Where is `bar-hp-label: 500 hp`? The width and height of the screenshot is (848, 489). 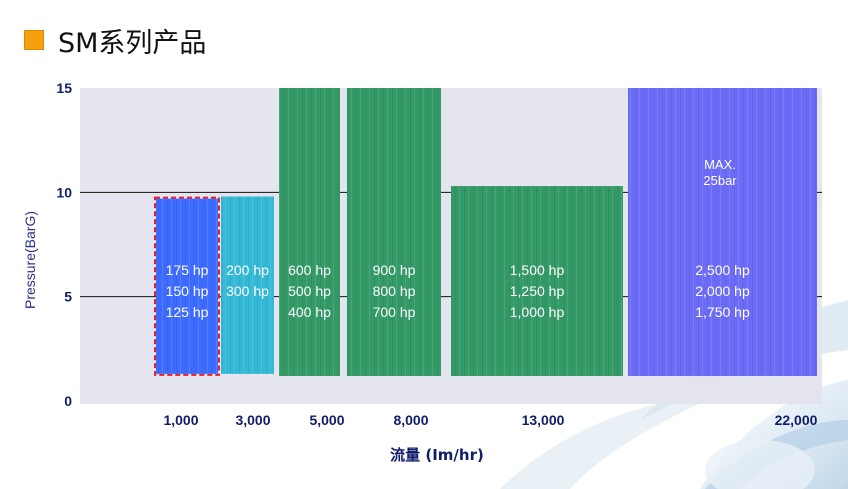
bar-hp-label: 500 hp is located at coordinates (309, 291).